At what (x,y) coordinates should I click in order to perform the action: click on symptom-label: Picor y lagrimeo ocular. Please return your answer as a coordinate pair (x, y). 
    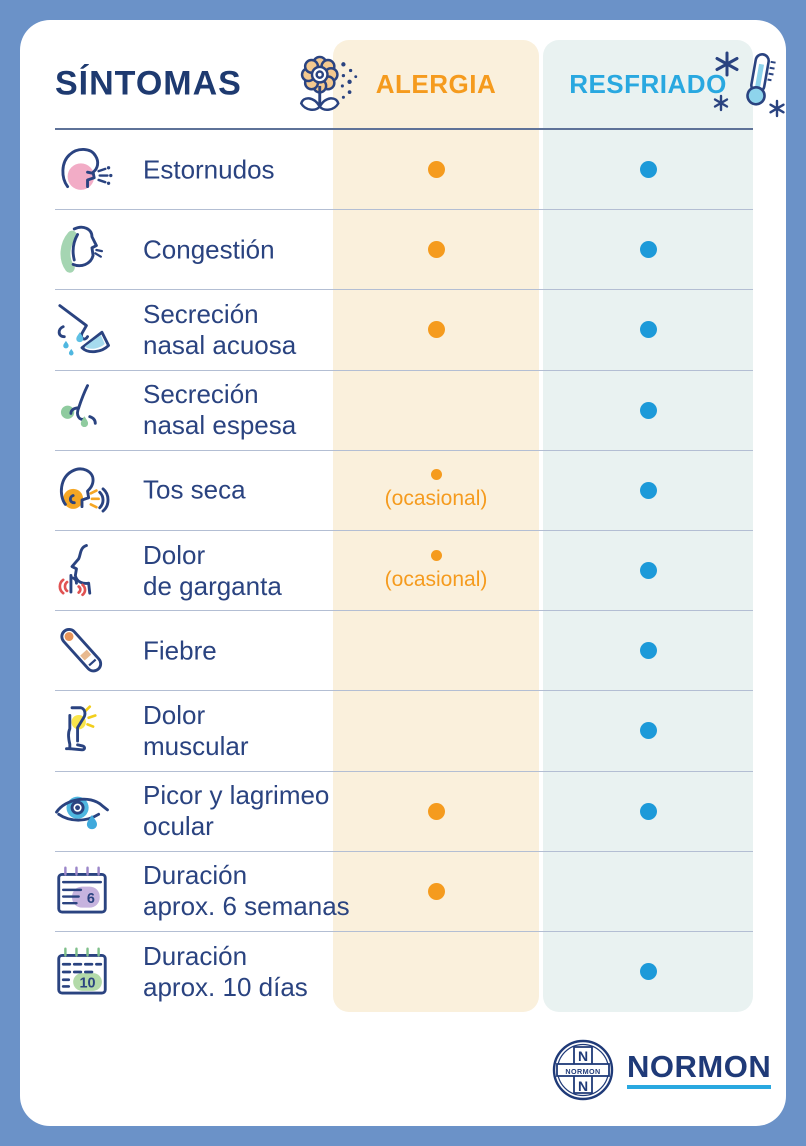
    Looking at the image, I should click on (236, 810).